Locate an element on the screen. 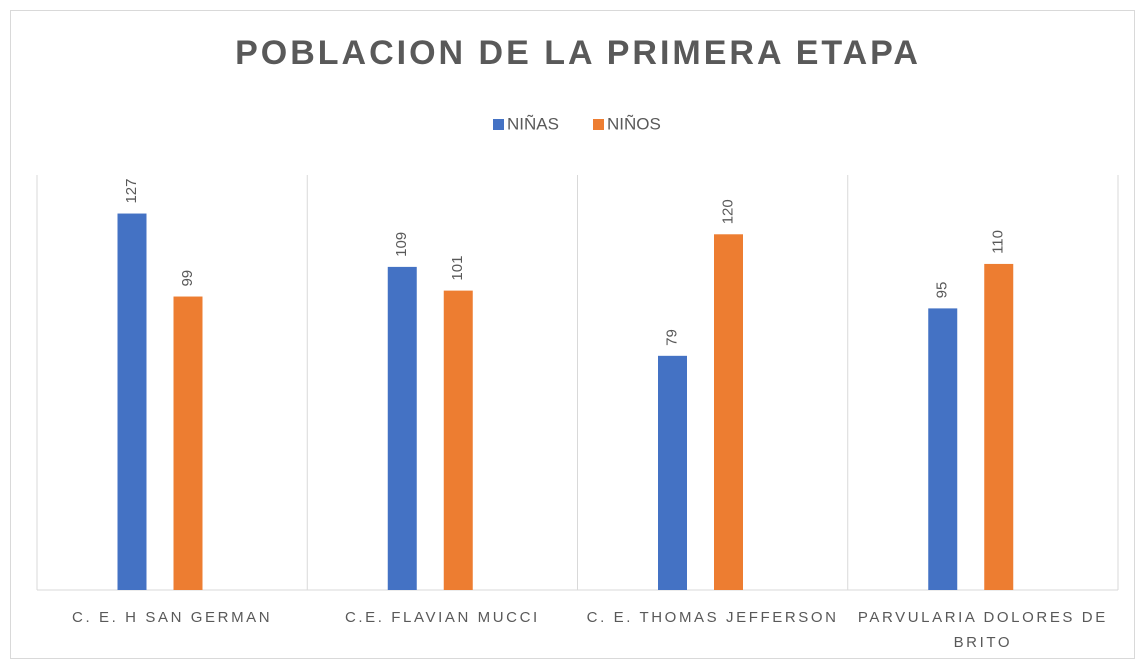 The image size is (1146, 669). x-label-box: C.E. FLAVIAN MUCCI is located at coordinates (442, 617).